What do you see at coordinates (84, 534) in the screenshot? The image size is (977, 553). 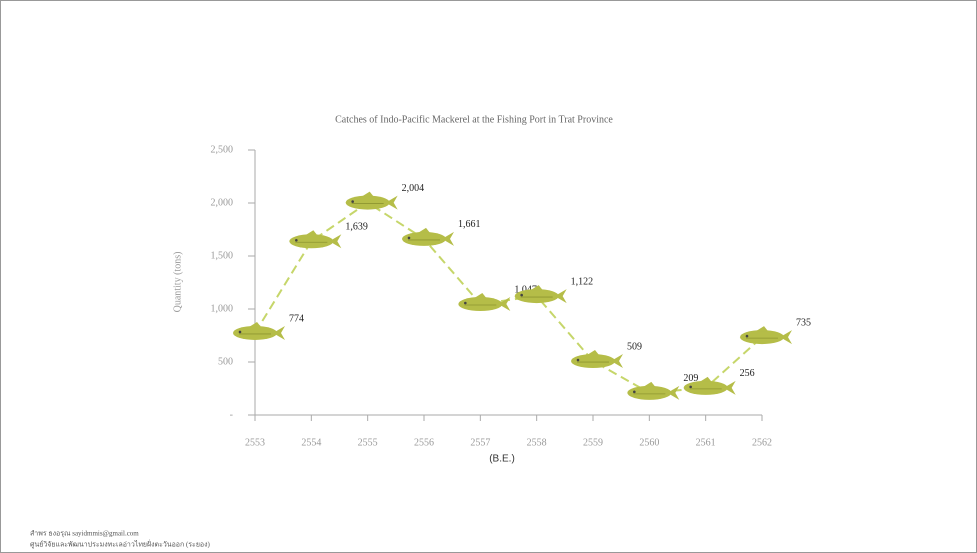 I see `source-line: สำพร ธงอรุณ sayidmmis@gmail.com` at bounding box center [84, 534].